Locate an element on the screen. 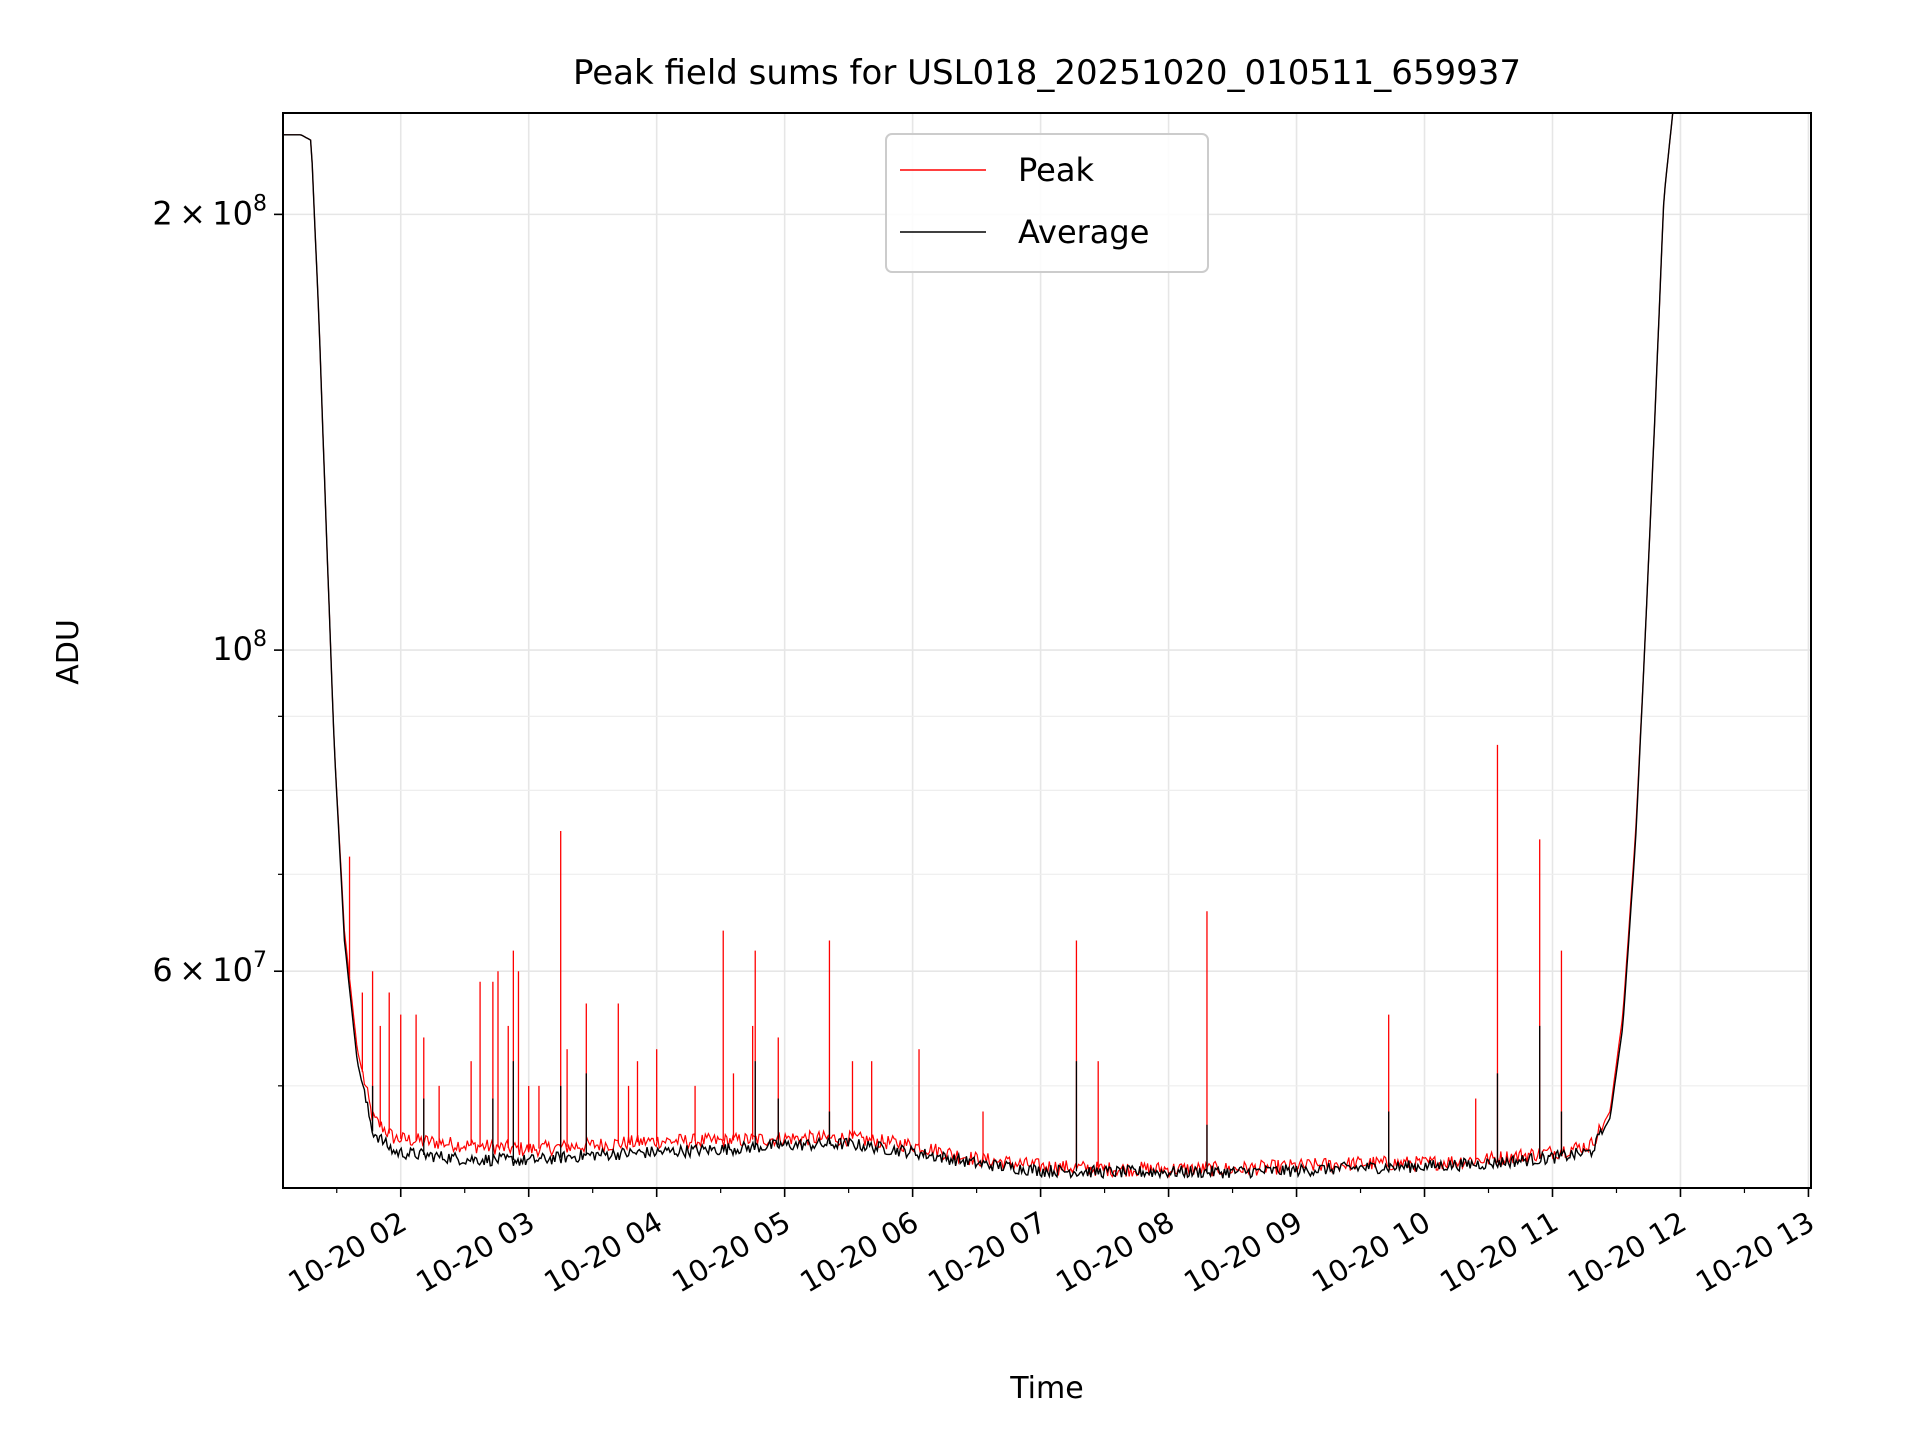  y-tick-label: 6 × 107 is located at coordinates (209, 968).